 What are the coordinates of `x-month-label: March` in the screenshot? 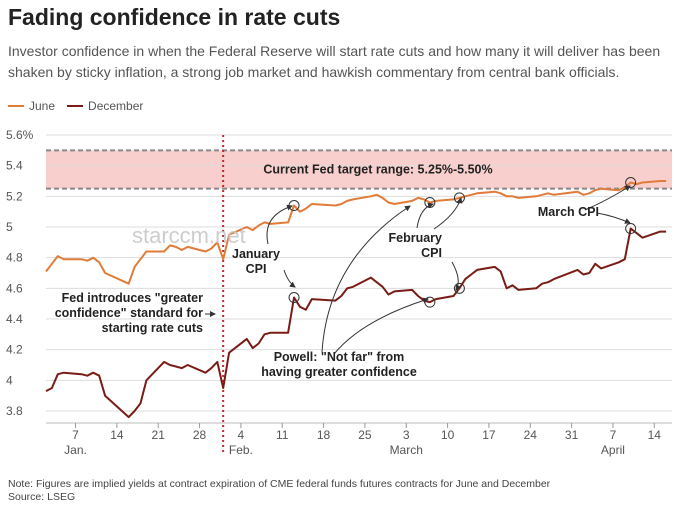 It's located at (406, 450).